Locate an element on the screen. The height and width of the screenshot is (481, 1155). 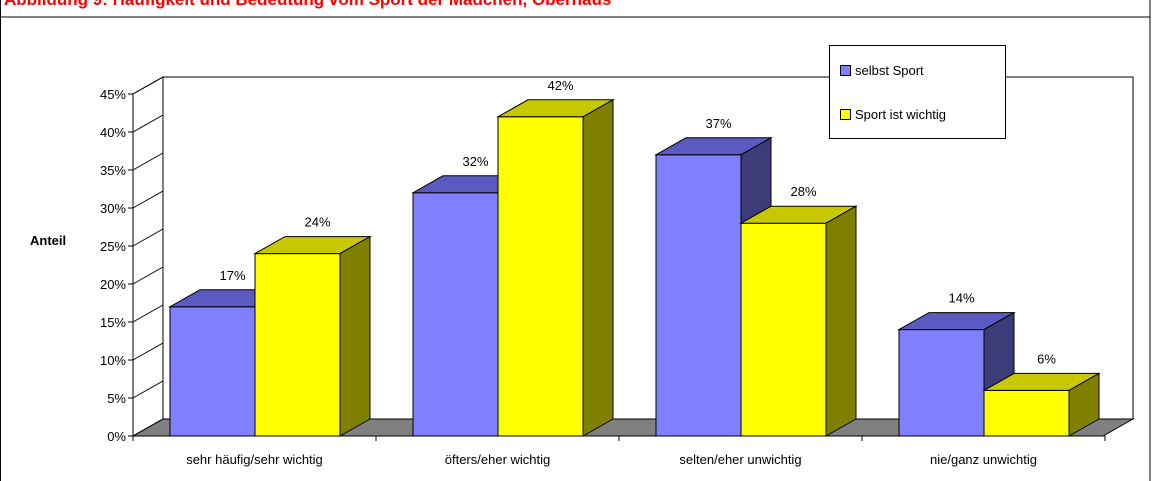
y-tick-label: 45% is located at coordinates (113, 94).